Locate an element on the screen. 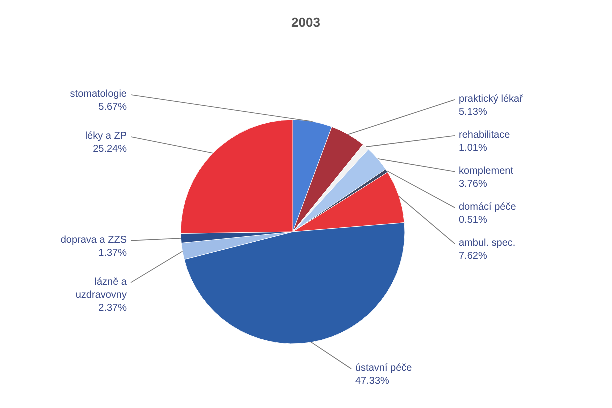 This screenshot has height=408, width=612. data-label: 2.37% is located at coordinates (113, 308).